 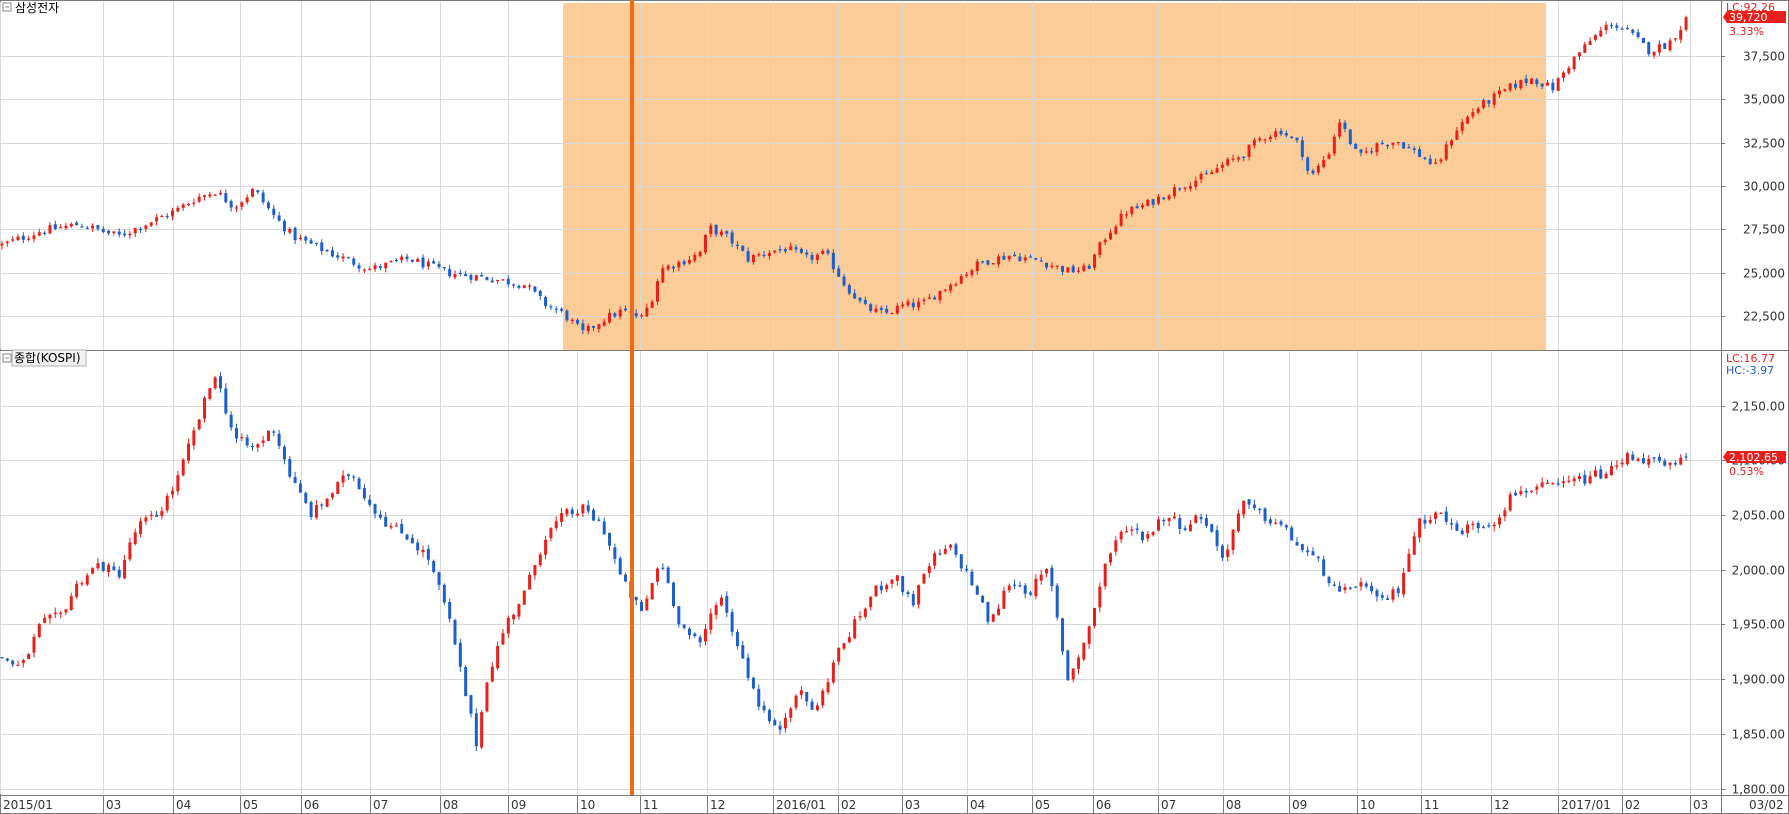 I want to click on y-tick-label: 2,150.00, so click(x=1758, y=407).